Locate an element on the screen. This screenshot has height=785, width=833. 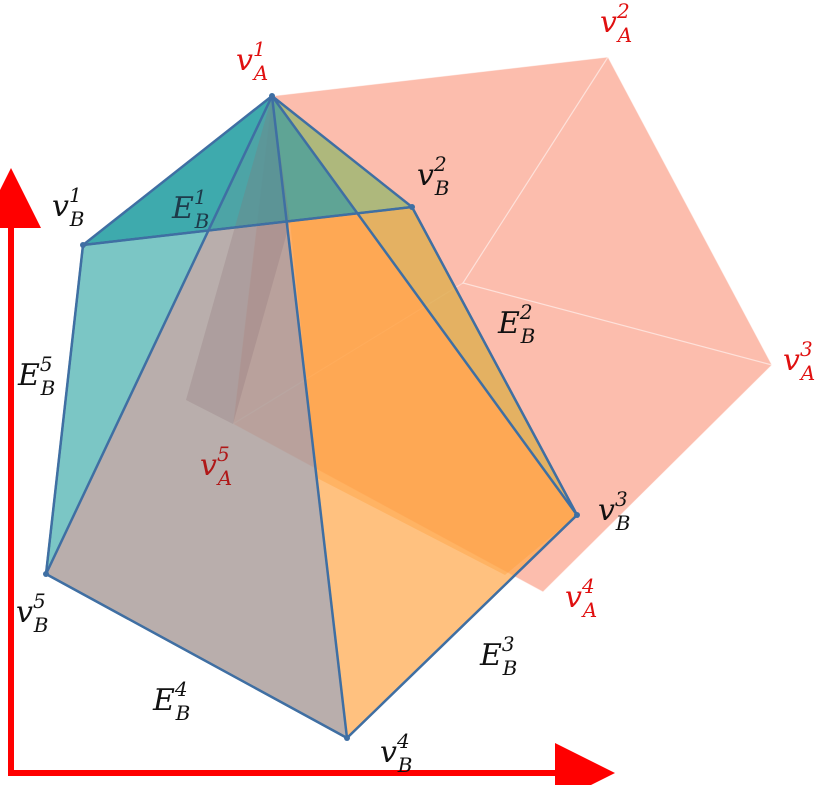
label-vA5: v5 A is located at coordinates (216, 466).